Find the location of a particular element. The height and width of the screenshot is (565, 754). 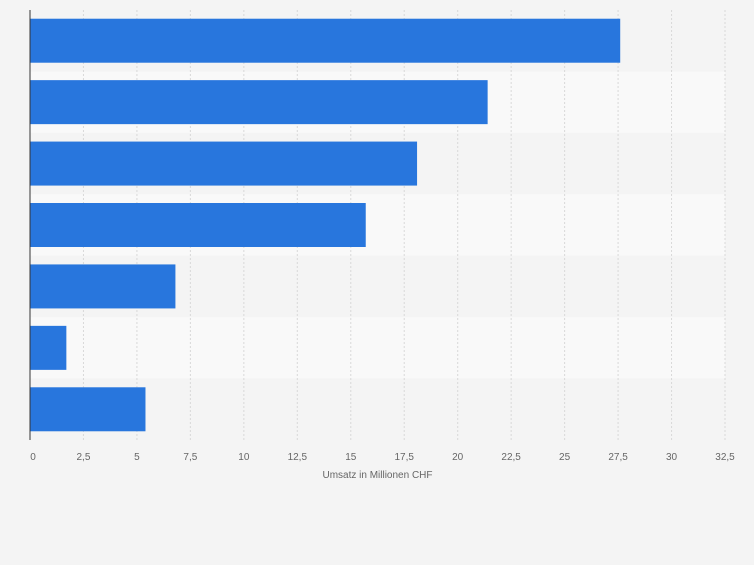

x-tick-label: 10 is located at coordinates (244, 457).